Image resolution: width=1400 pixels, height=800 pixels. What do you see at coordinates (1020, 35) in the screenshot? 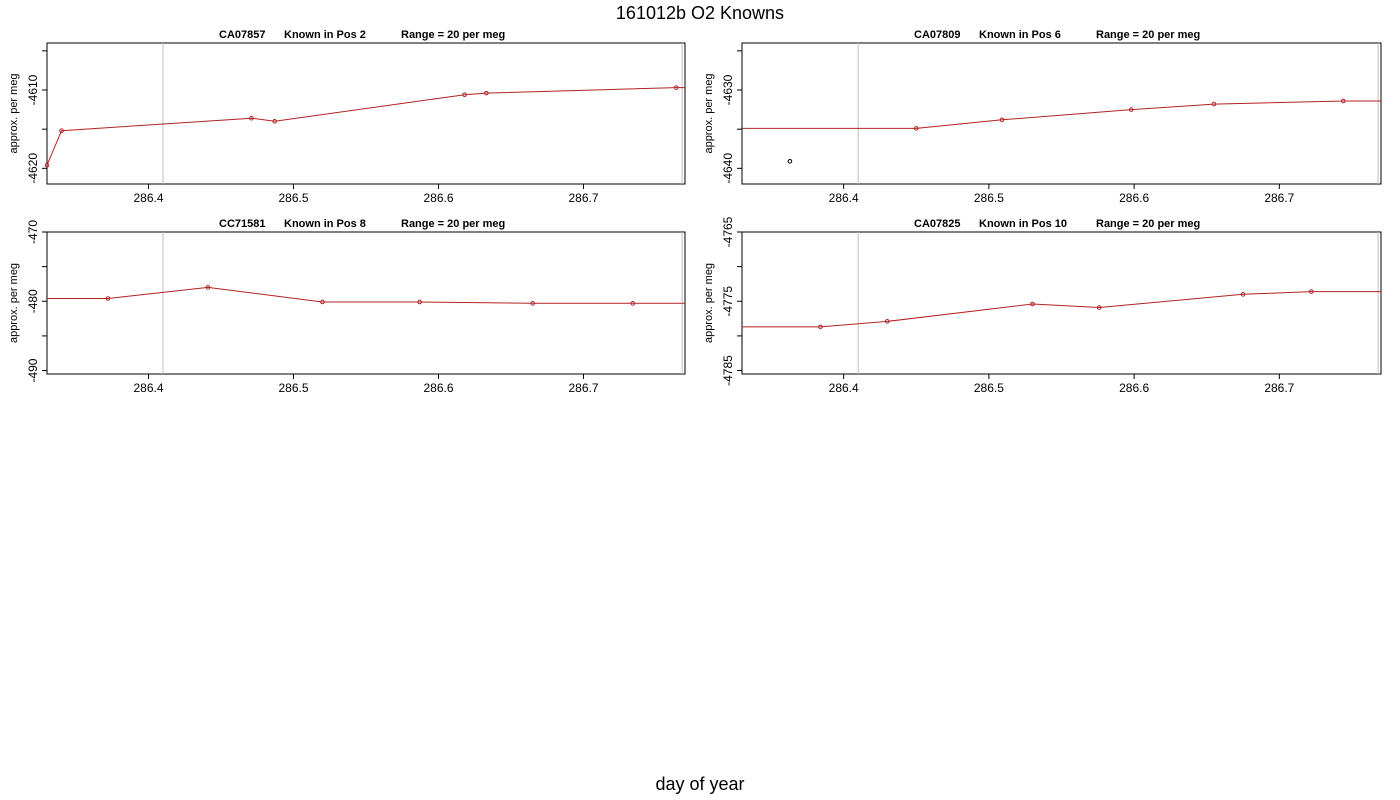
I see `panel-title-part: Known in Pos 6` at bounding box center [1020, 35].